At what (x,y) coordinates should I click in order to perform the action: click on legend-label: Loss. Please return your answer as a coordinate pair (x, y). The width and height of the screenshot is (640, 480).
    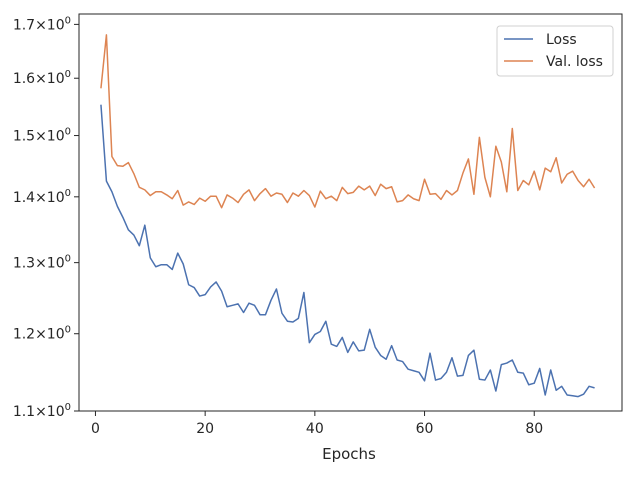
    Looking at the image, I should click on (561, 40).